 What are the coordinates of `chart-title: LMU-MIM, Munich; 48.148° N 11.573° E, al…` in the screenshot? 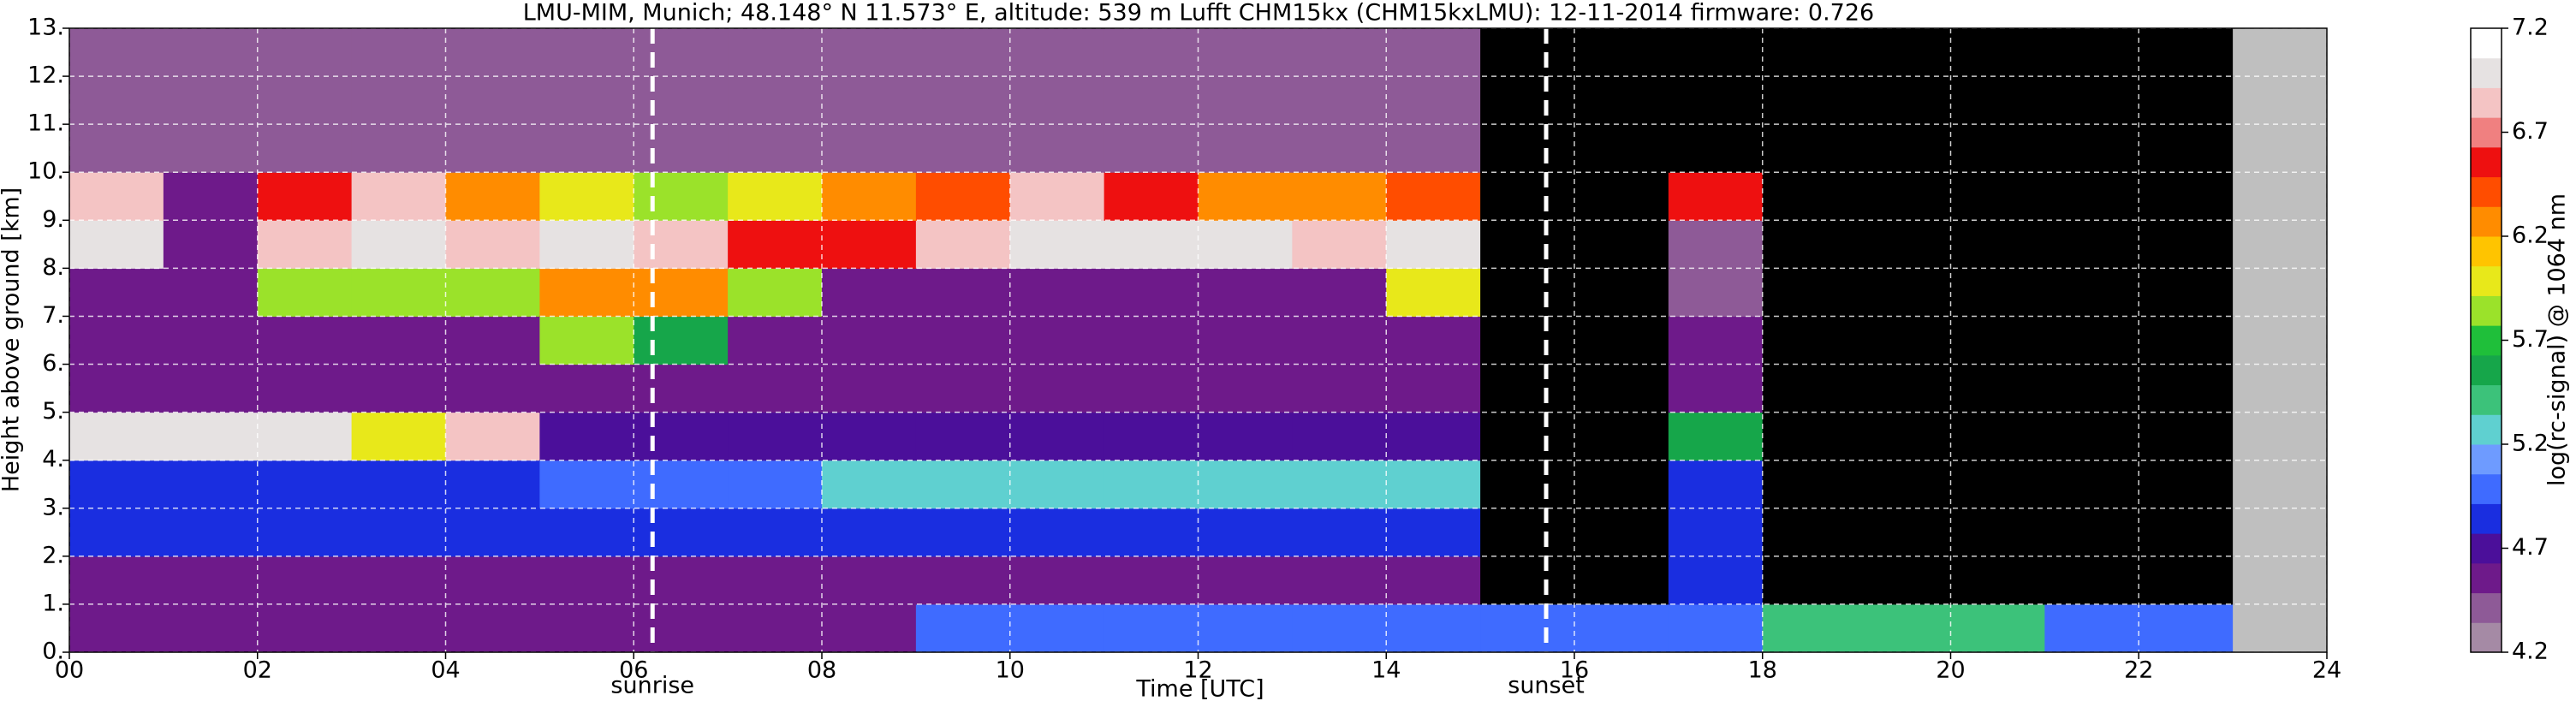 It's located at (1198, 13).